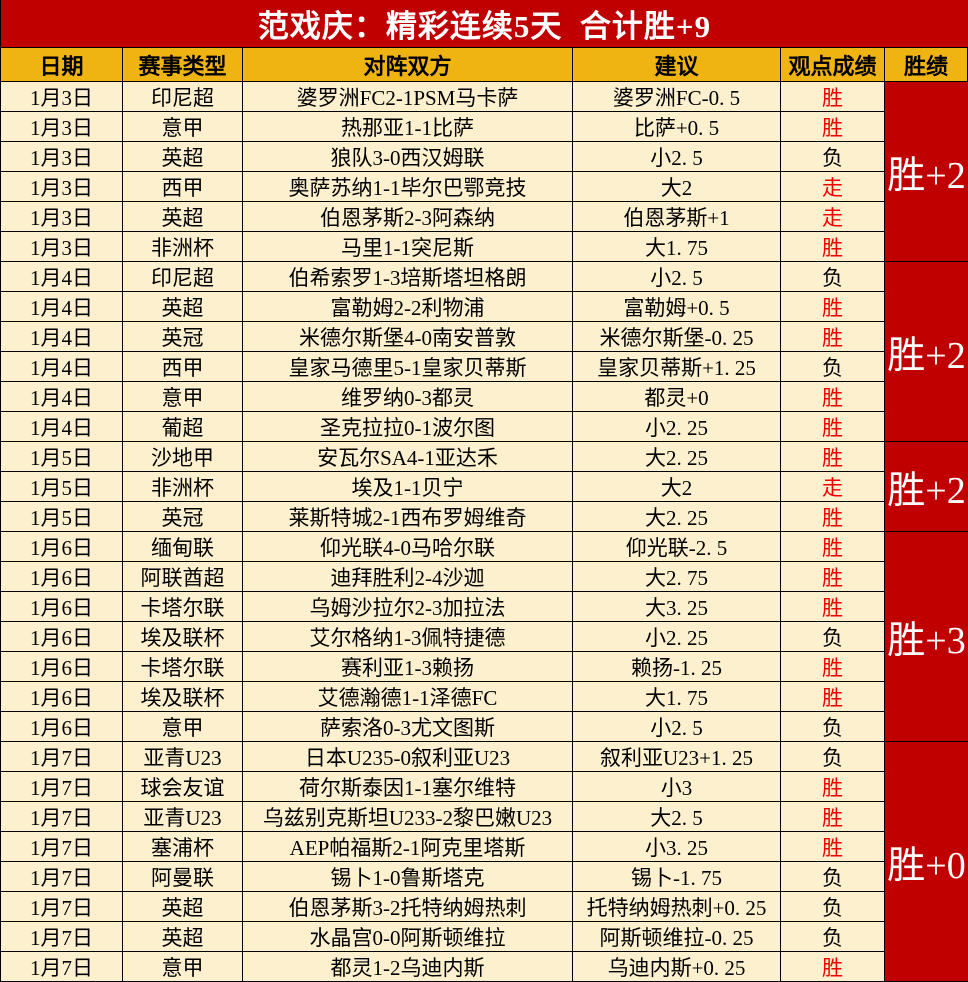 The height and width of the screenshot is (982, 968). What do you see at coordinates (408, 787) in the screenshot?
I see `match-cell: 荷尔斯泰因1-1塞尔维特` at bounding box center [408, 787].